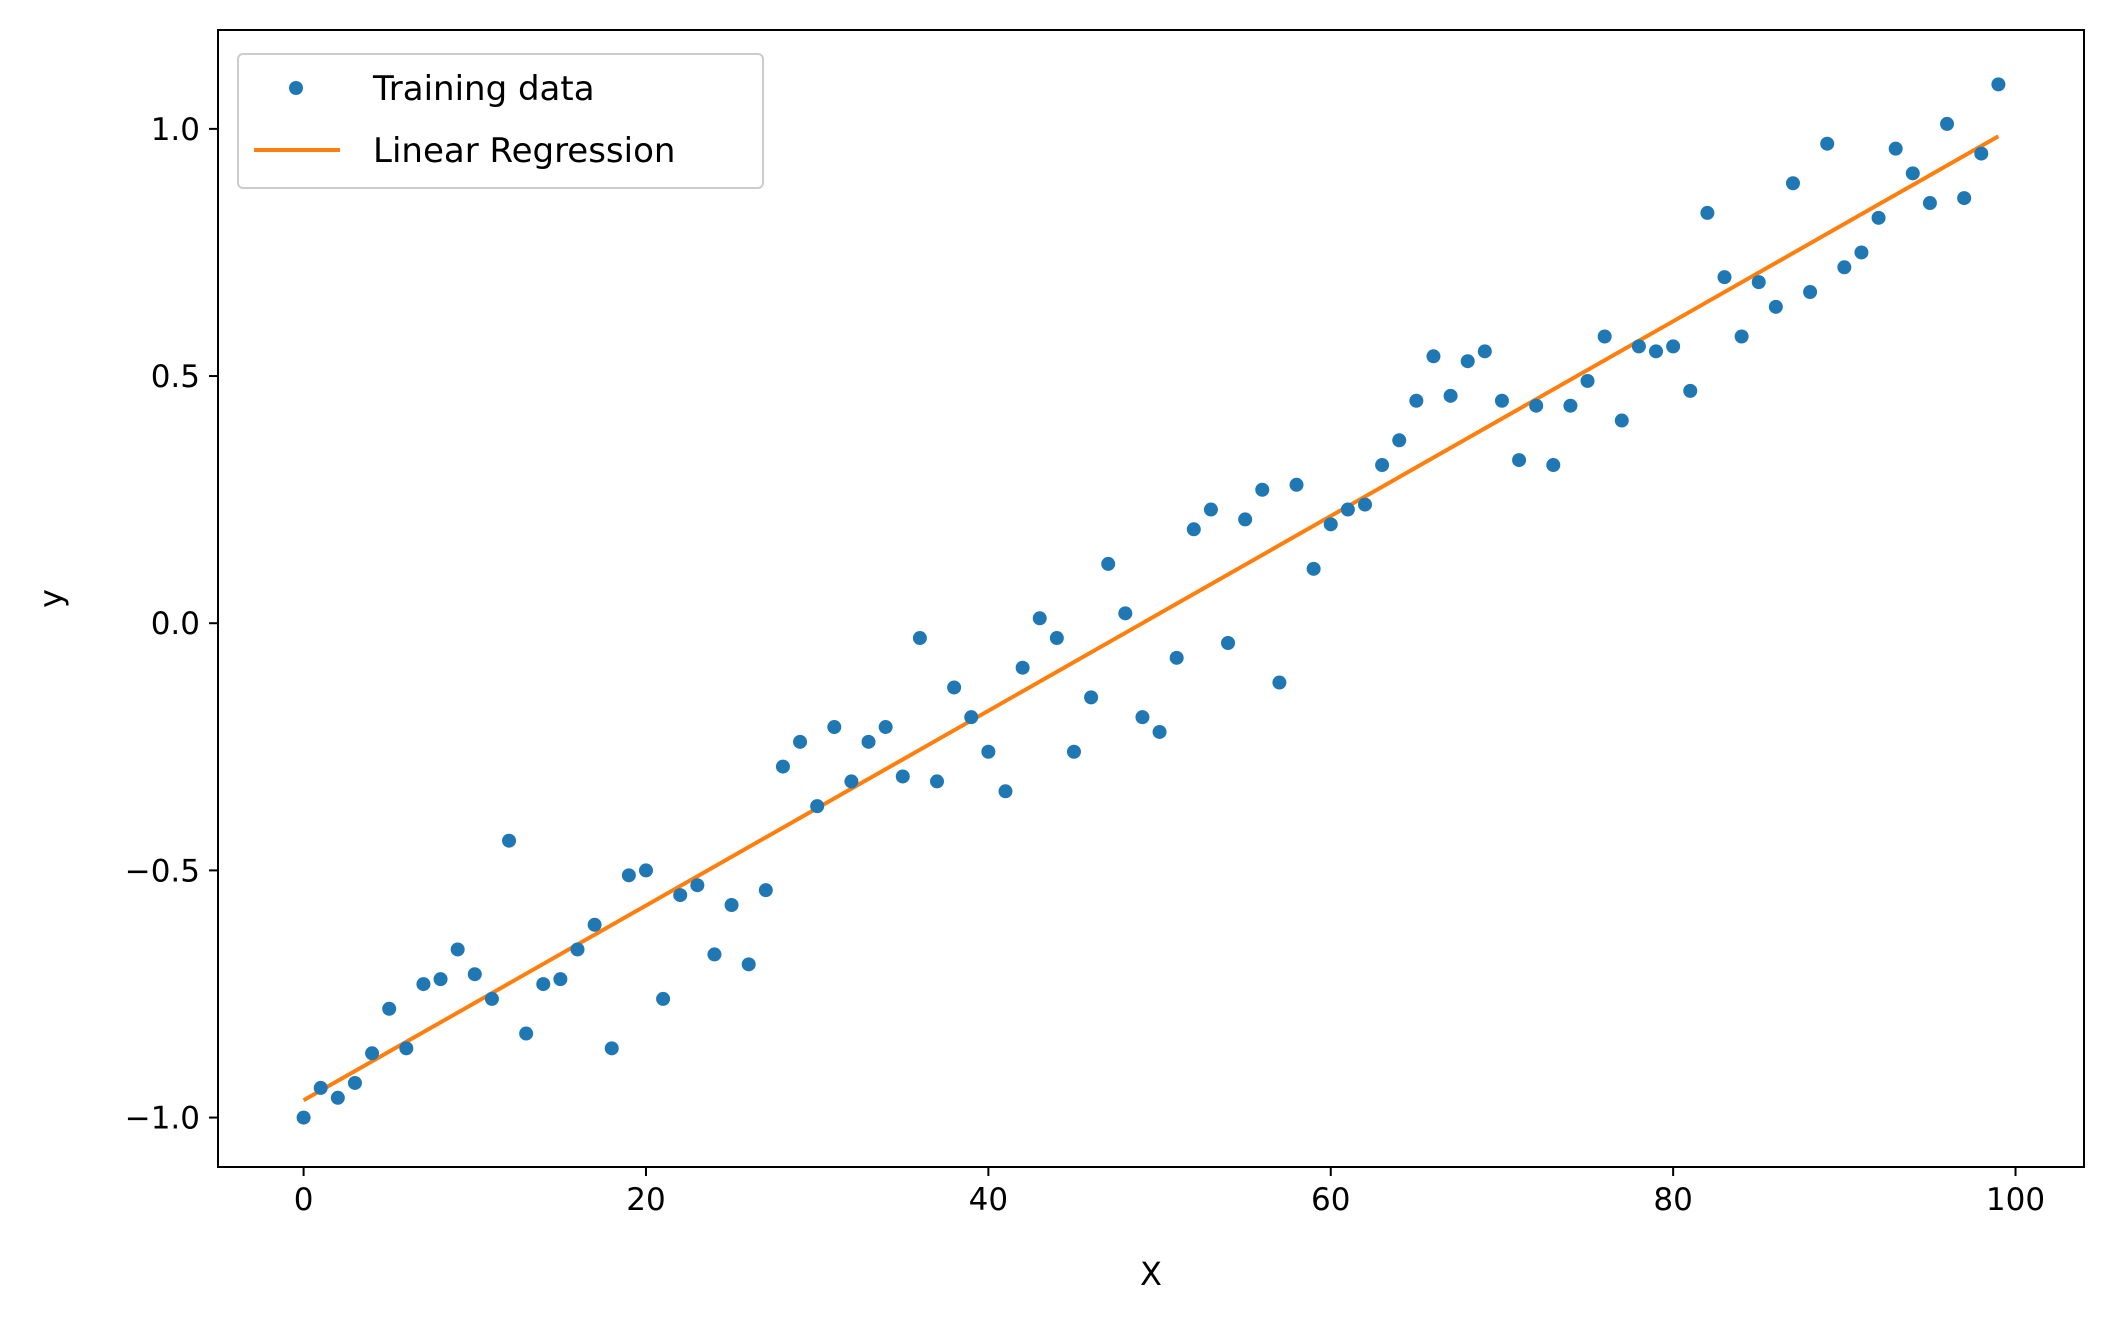  I want to click on y-tick-label: −1.0, so click(162, 1119).